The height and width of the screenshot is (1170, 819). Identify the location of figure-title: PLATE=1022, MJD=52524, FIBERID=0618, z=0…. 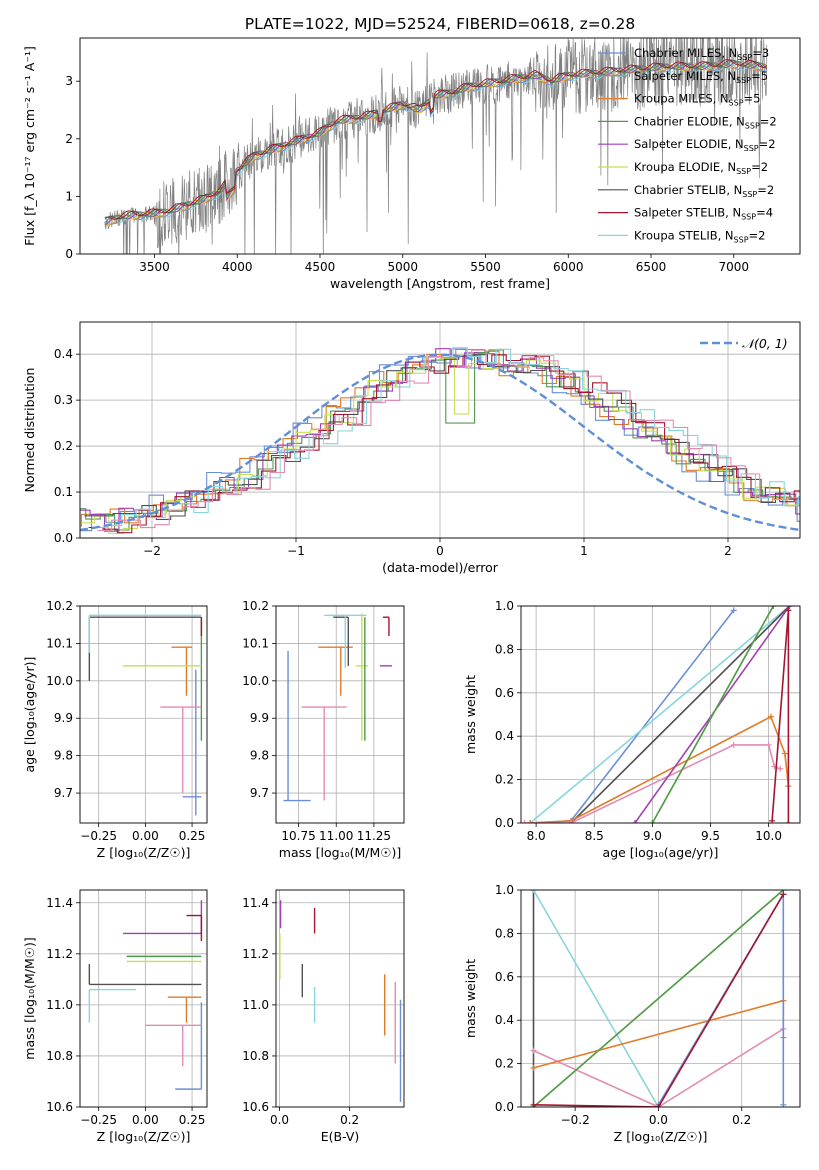
(440, 24).